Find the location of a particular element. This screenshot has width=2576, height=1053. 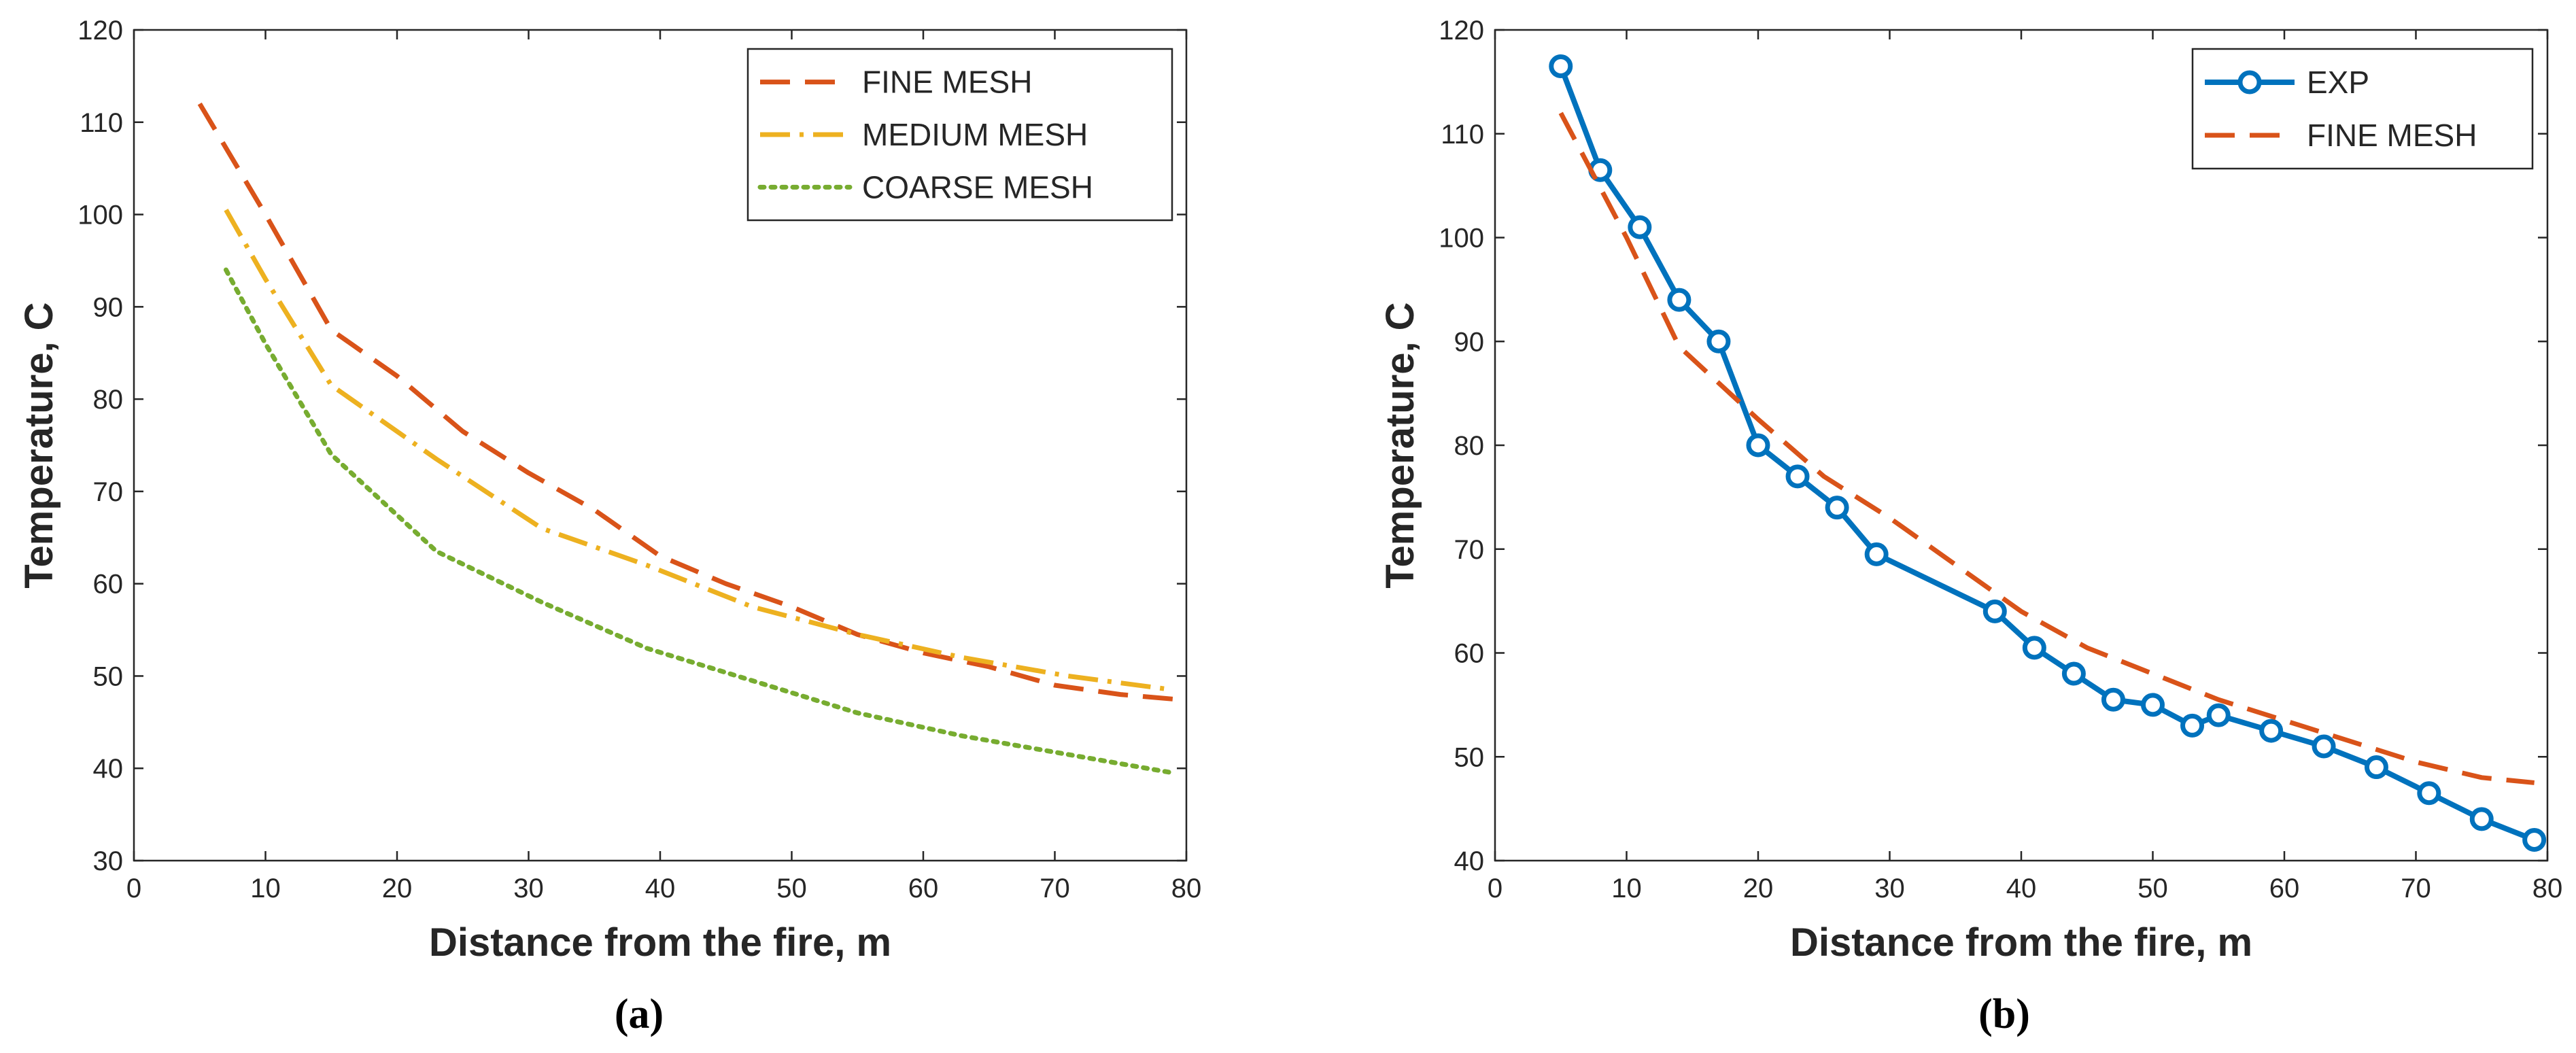

chart1-x-tick-label: 80 is located at coordinates (1186, 888).